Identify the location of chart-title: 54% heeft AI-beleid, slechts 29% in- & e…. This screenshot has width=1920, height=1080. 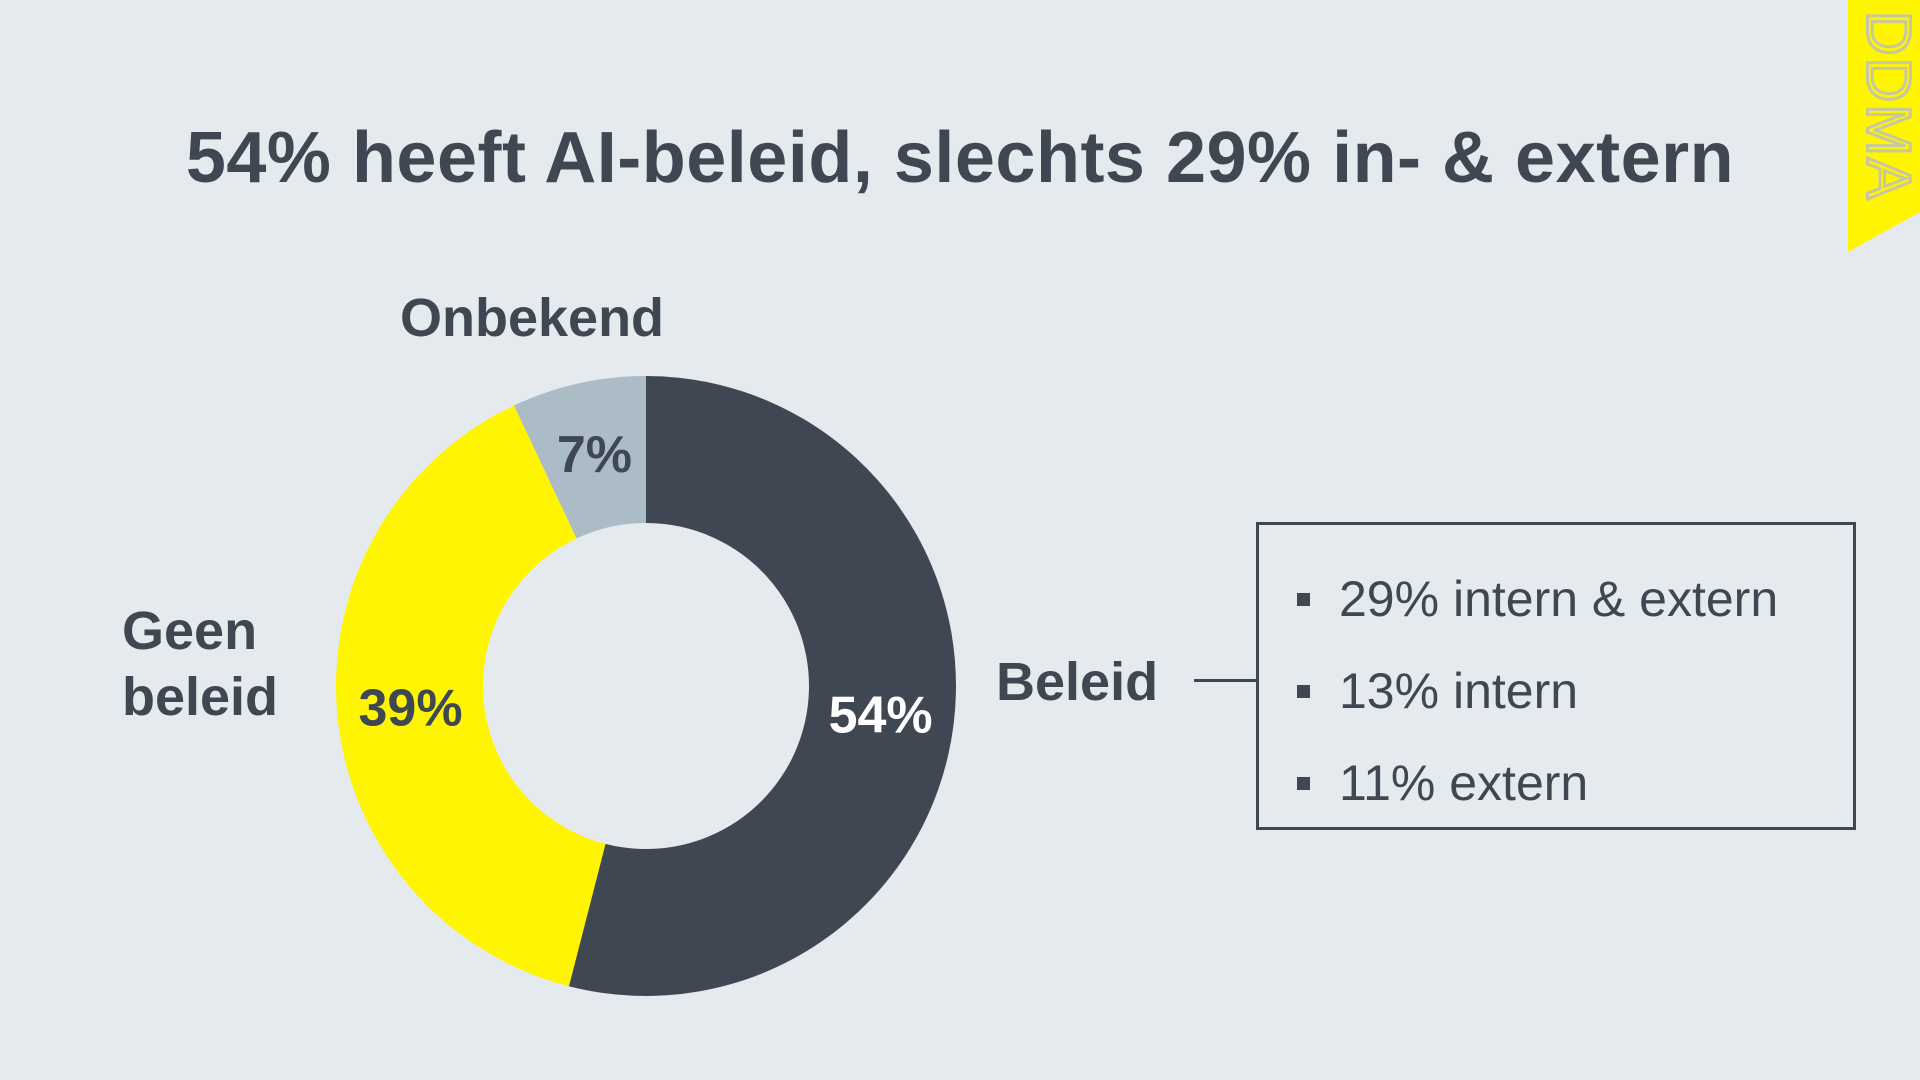
(960, 158).